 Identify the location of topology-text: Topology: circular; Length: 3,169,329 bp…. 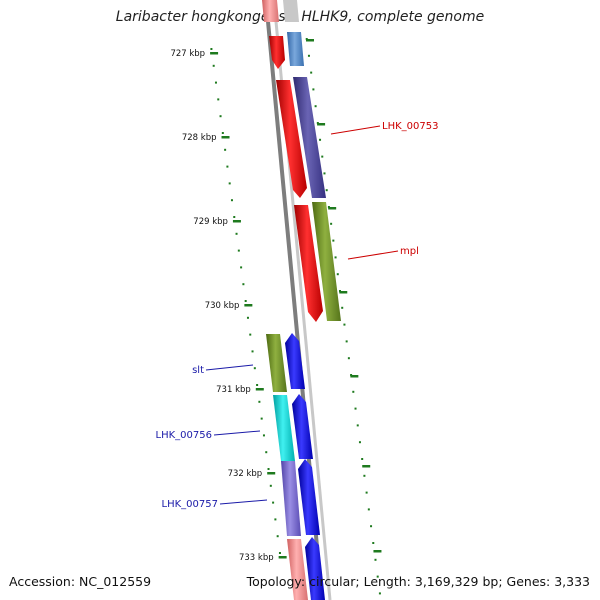
(418, 581).